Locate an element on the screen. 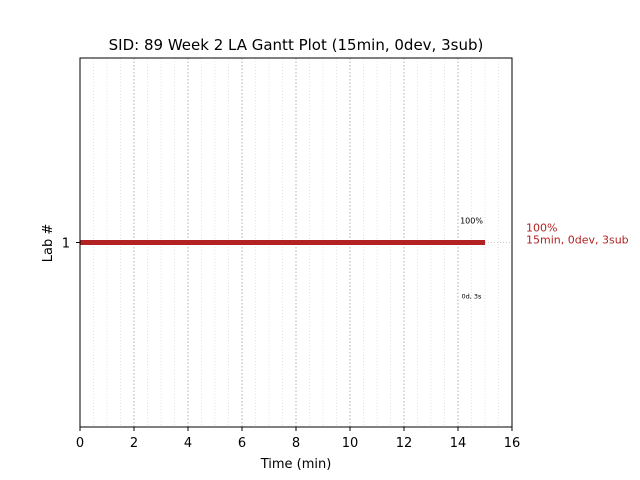 The height and width of the screenshot is (480, 640). side-label-detail: 15min, 0dev, 3sub is located at coordinates (577, 240).